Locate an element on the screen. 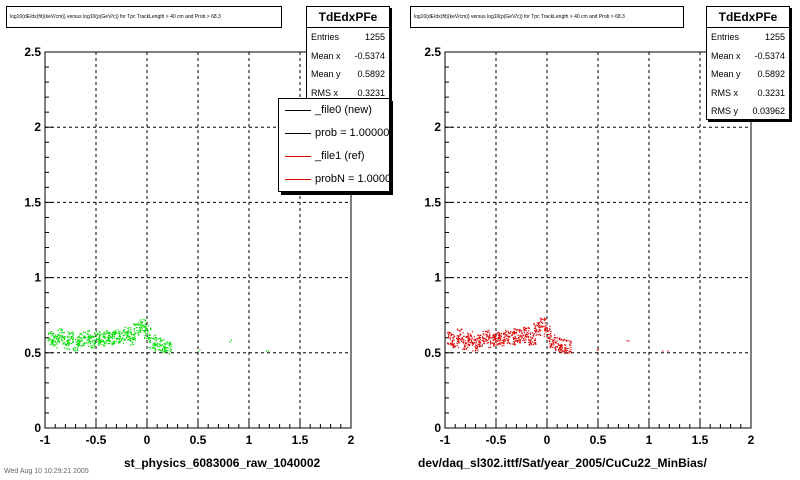 The width and height of the screenshot is (800, 480). stats-value: -0.5374 is located at coordinates (369, 55).